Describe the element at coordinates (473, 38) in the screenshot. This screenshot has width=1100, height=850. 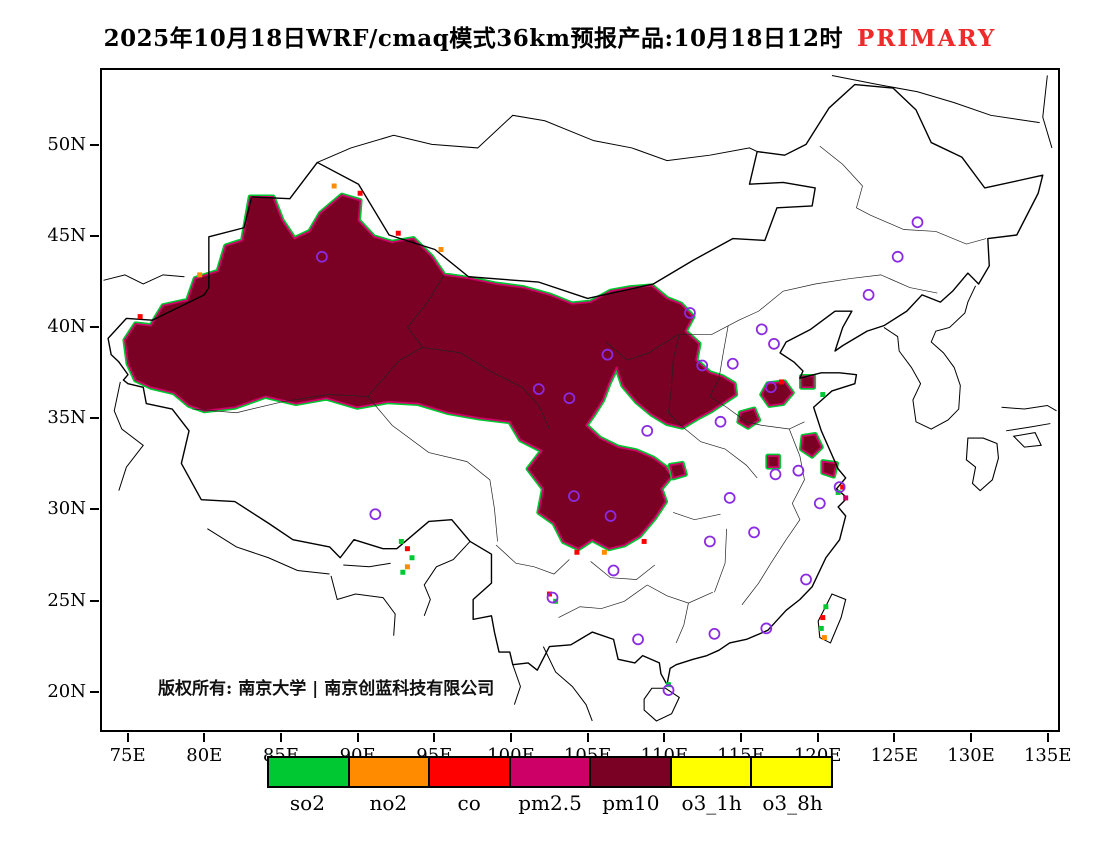
I see `title-text: 2025年10月18日WRF/cmaq模式36km预报产品:10月18日12时` at that location.